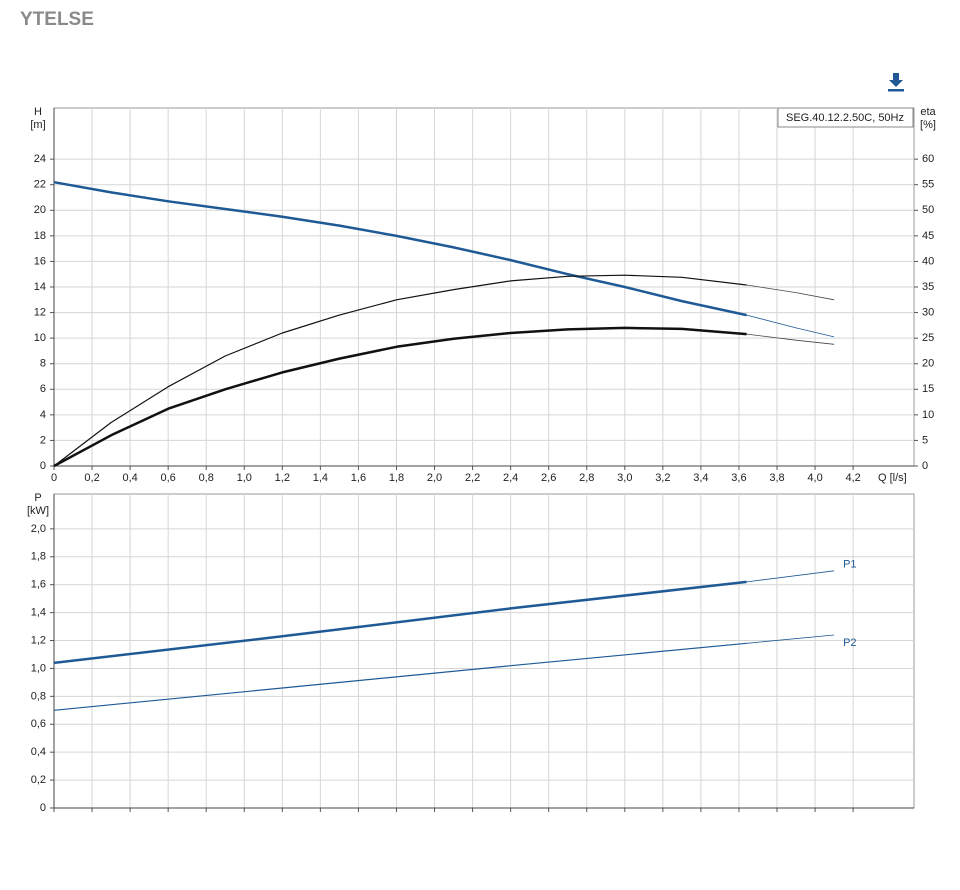 The width and height of the screenshot is (960, 890). Describe the element at coordinates (40, 287) in the screenshot. I see `y-tick-label: 14` at that location.